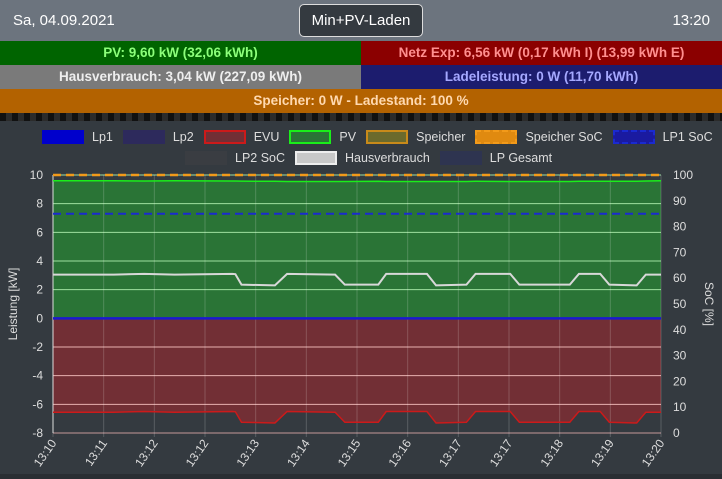  Describe the element at coordinates (361, 101) in the screenshot. I see `battery-status: Speicher: 0 W - Ladestand: 100 %` at that location.